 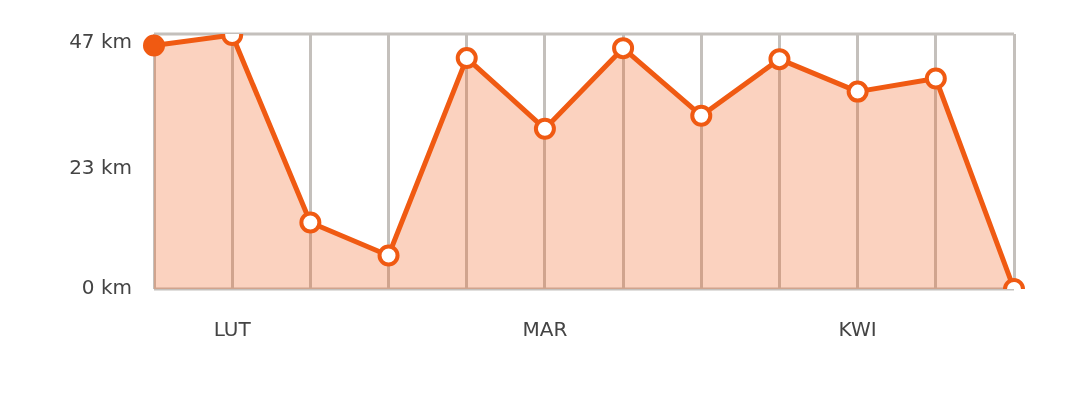 What do you see at coordinates (857, 329) in the screenshot?
I see `x-tick-label: KWI` at bounding box center [857, 329].